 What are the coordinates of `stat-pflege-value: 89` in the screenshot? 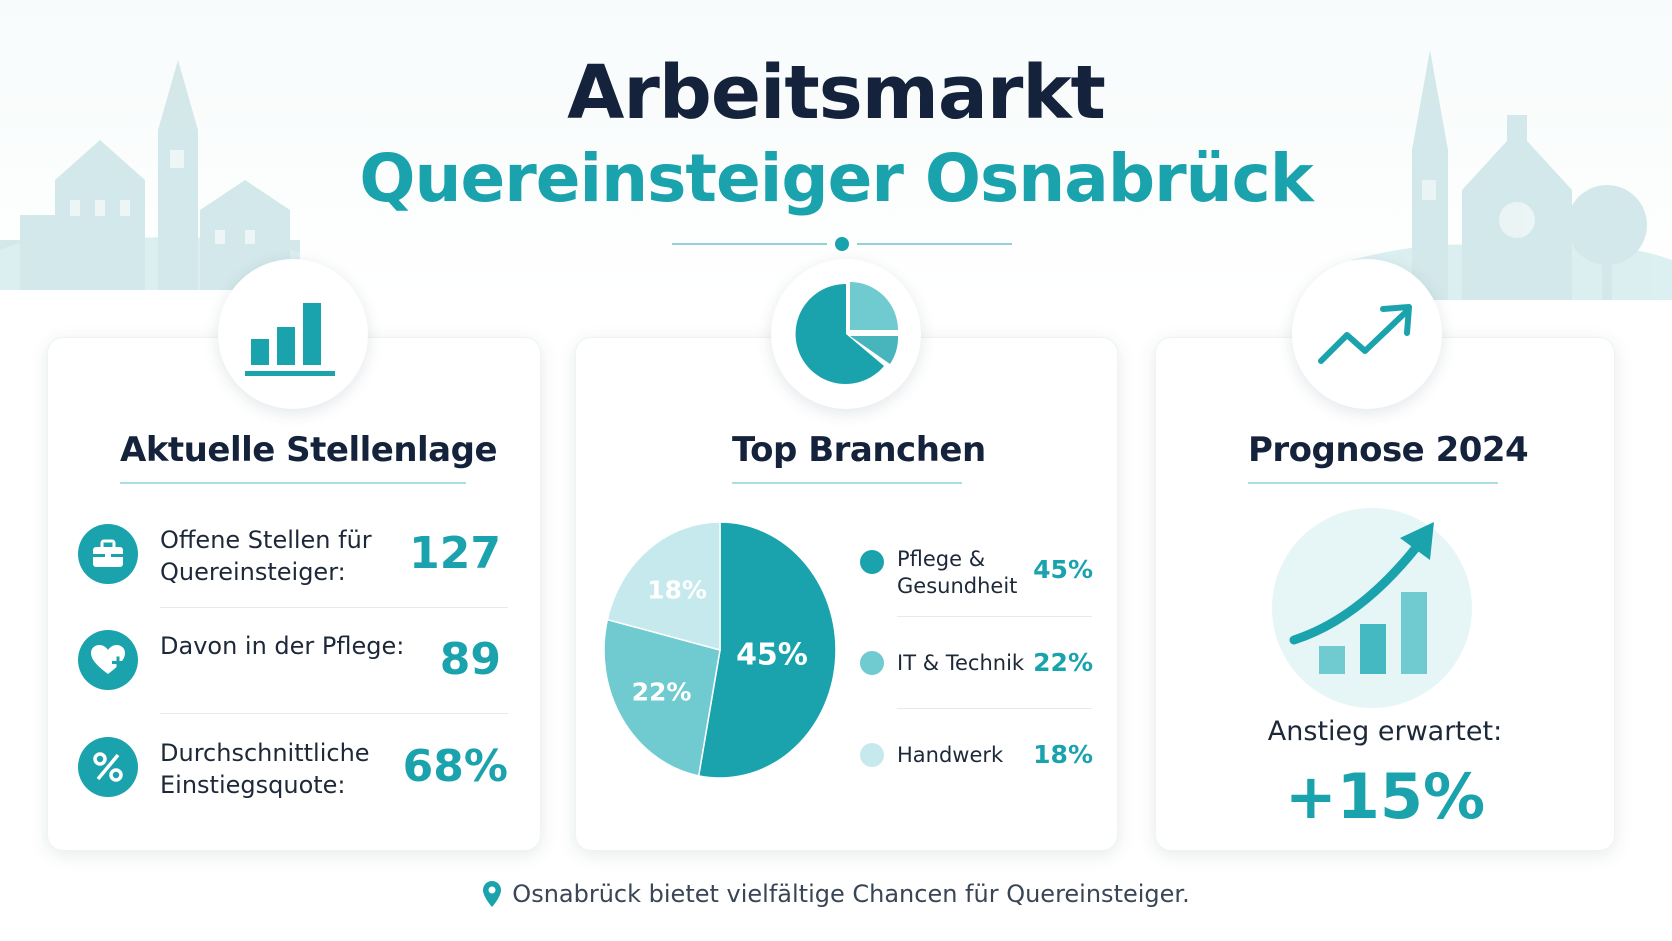 It's located at (470, 659).